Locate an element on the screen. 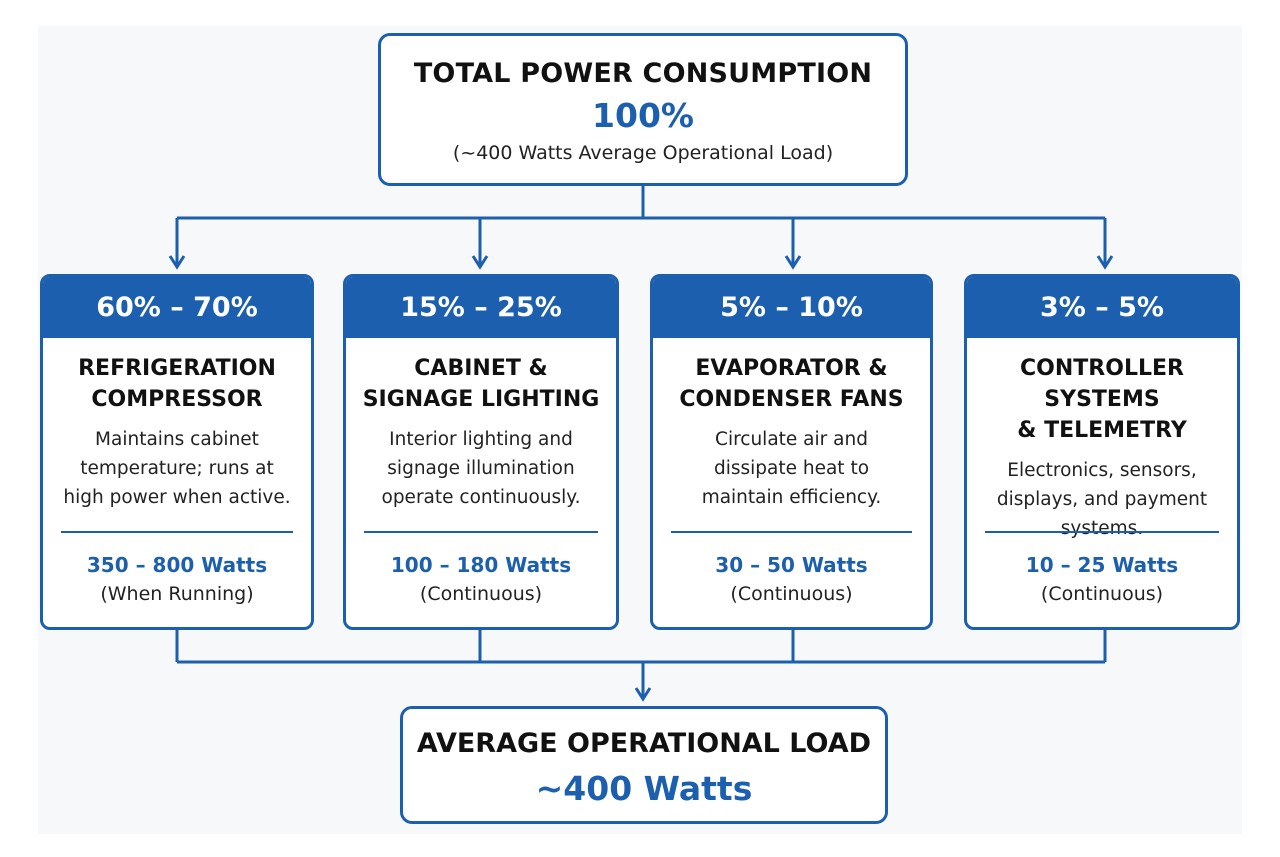 Image resolution: width=1280 pixels, height=857 pixels. card-title: EVAPORATOR & CONDENSER FANS is located at coordinates (791, 384).